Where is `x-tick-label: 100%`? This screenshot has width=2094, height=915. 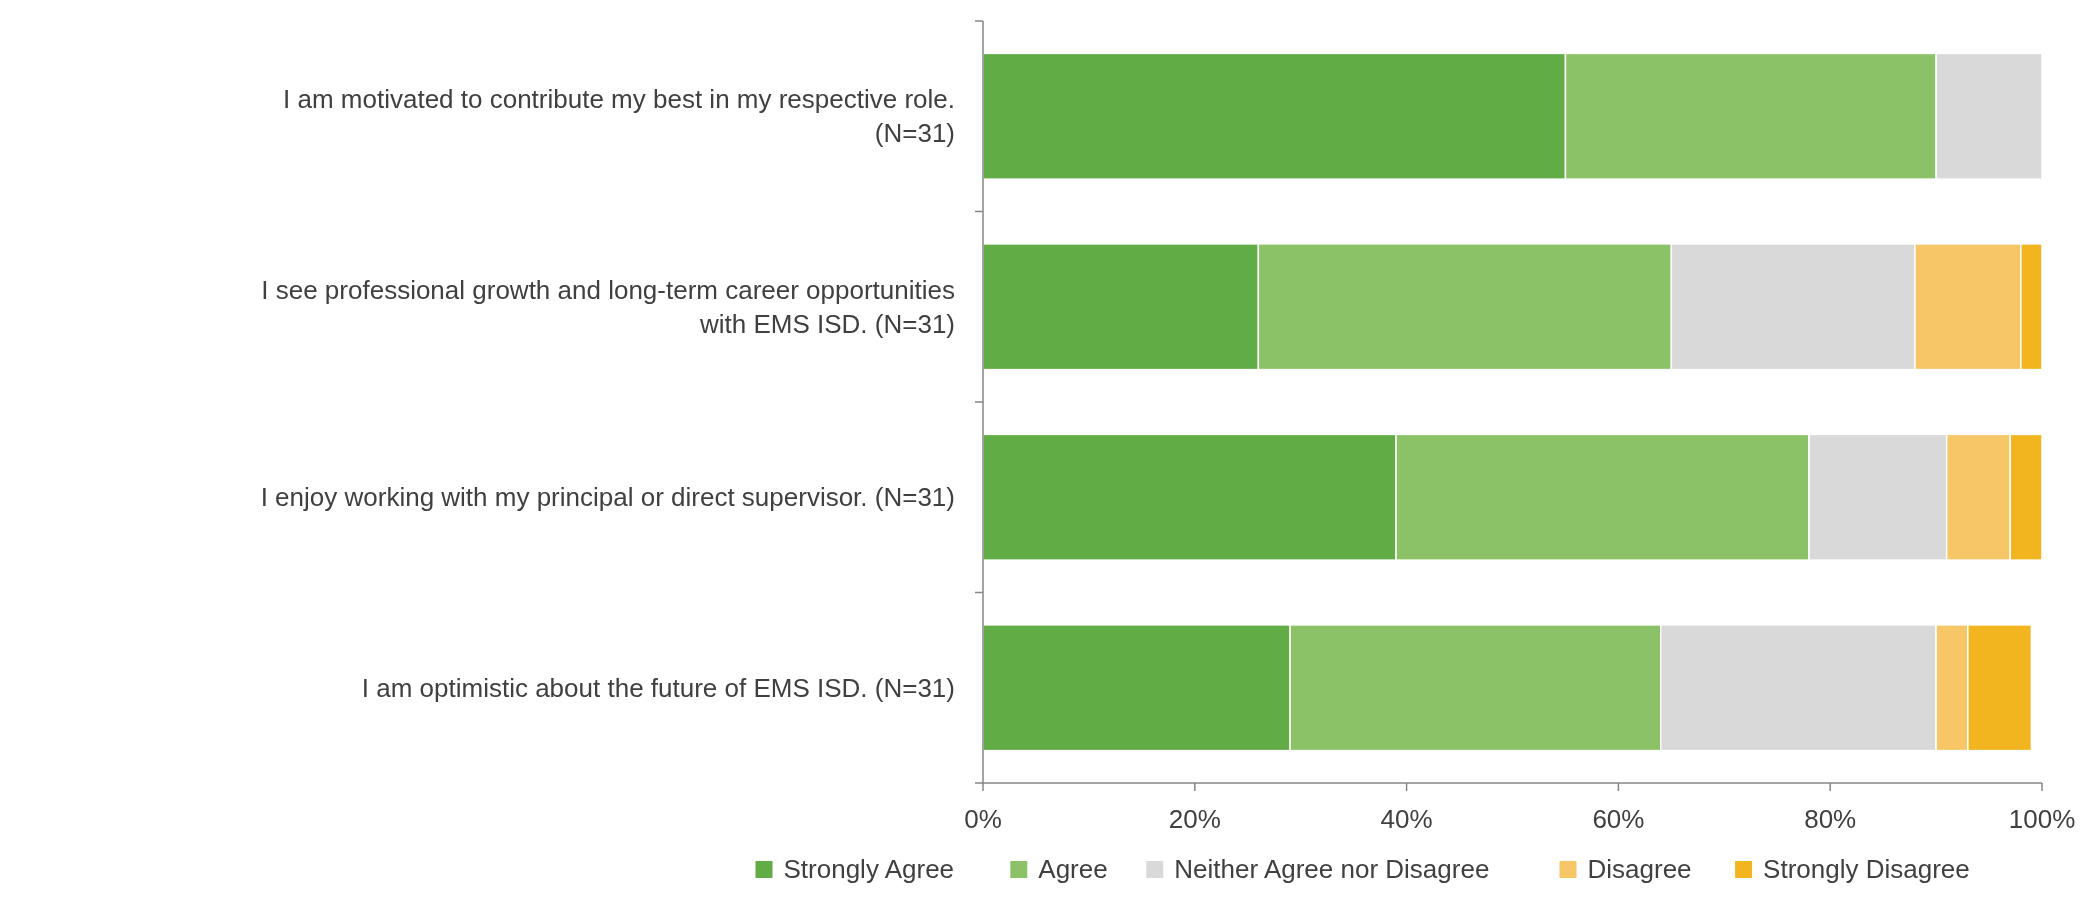
x-tick-label: 100% is located at coordinates (2042, 819).